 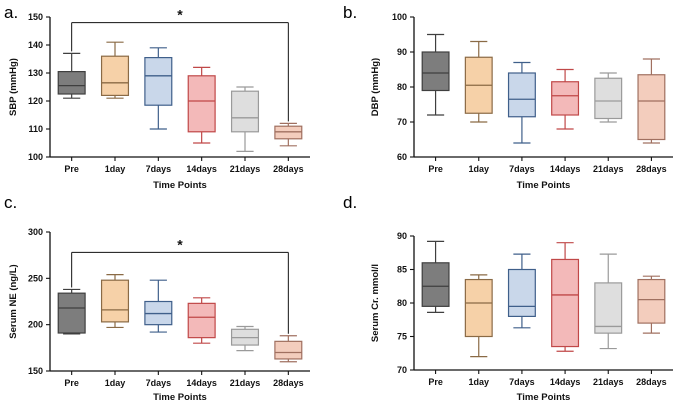 What do you see at coordinates (35, 101) in the screenshot?
I see `y-tick-label: 120` at bounding box center [35, 101].